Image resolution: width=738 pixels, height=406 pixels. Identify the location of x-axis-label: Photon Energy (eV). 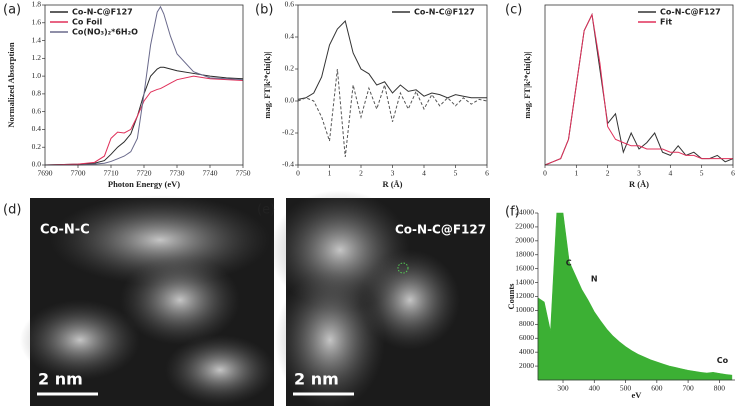
(144, 184).